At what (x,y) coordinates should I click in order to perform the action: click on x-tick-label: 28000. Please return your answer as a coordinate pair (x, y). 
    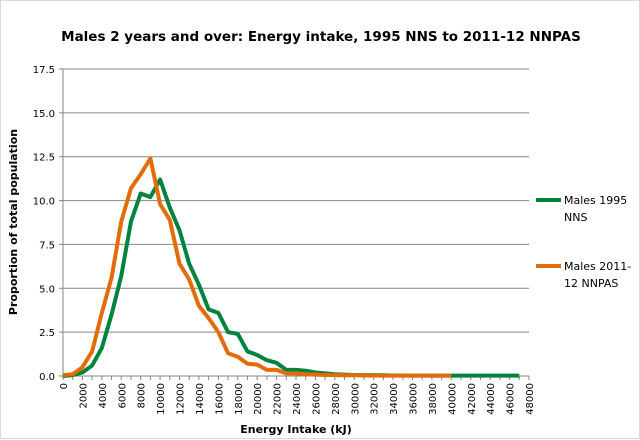
    Looking at the image, I should click on (336, 399).